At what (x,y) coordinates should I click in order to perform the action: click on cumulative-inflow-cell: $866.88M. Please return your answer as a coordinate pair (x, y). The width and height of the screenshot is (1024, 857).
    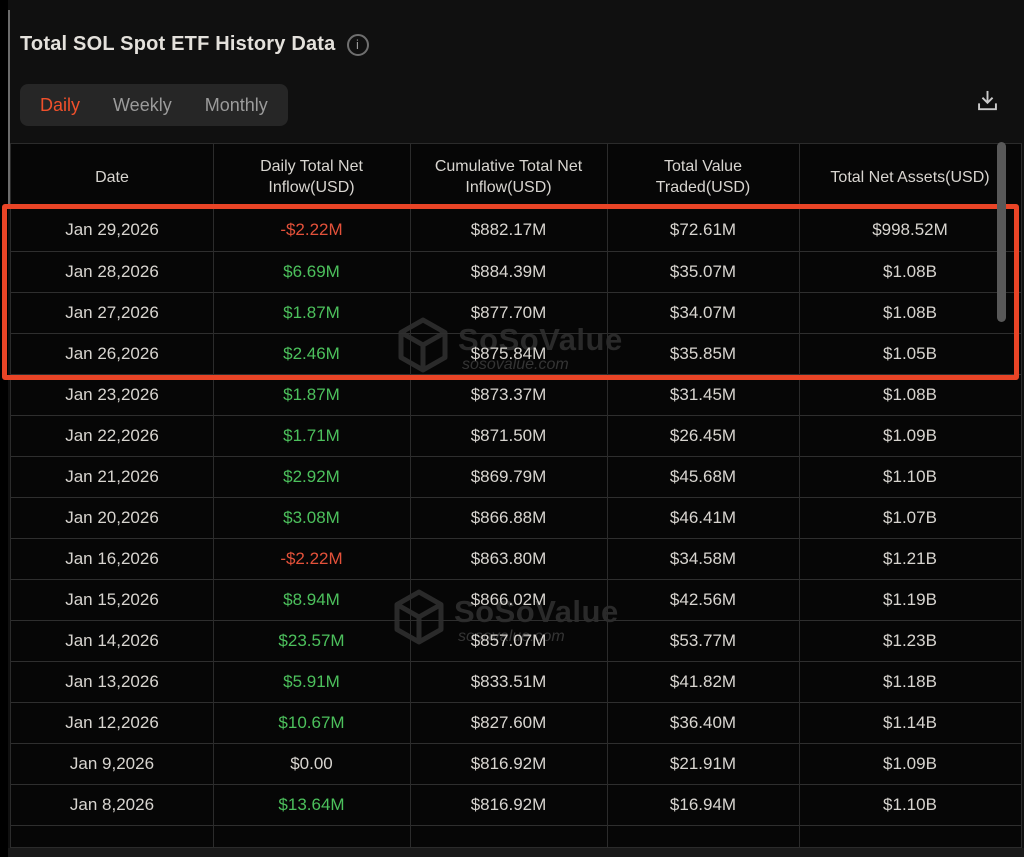
    Looking at the image, I should click on (508, 518).